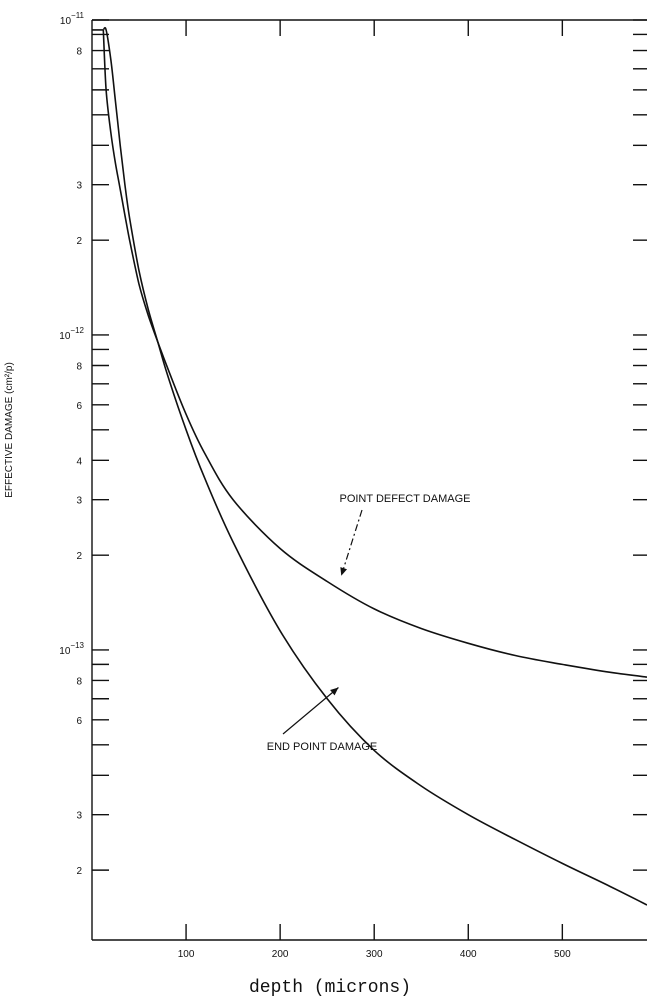 Image resolution: width=647 pixels, height=1002 pixels. Describe the element at coordinates (404, 499) in the screenshot. I see `annotation-label: POINT DEFECT DAMAGE` at that location.